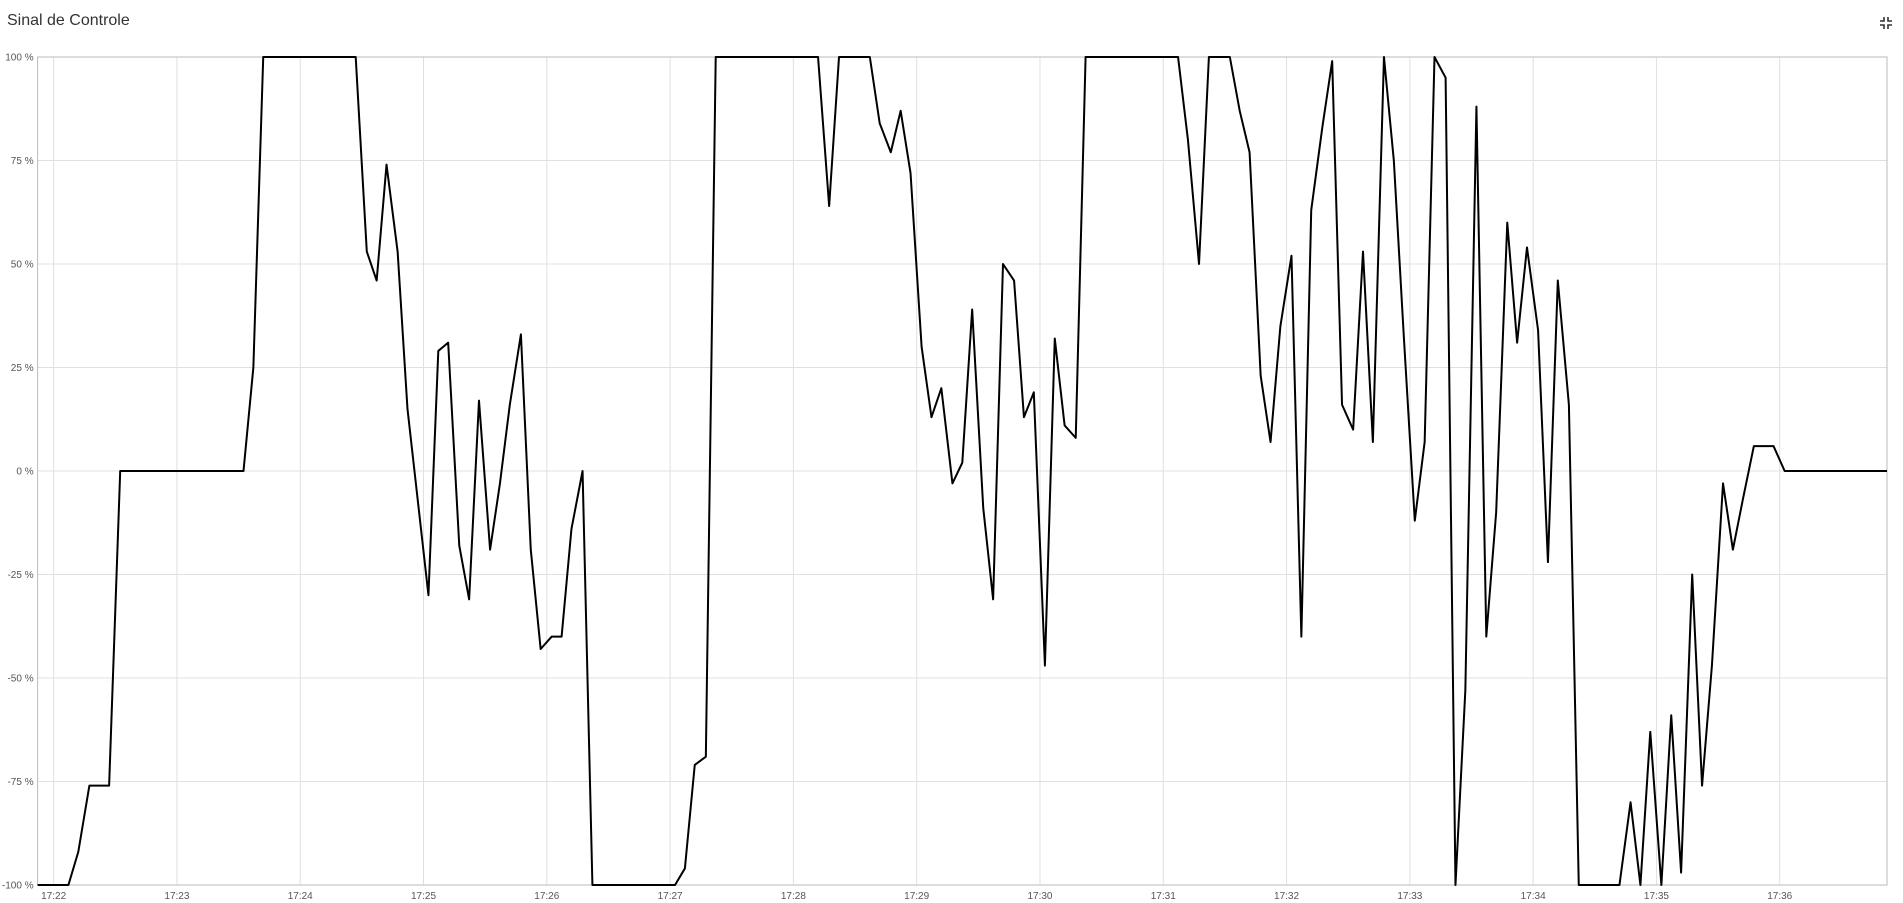 The width and height of the screenshot is (1903, 903). Describe the element at coordinates (176, 896) in the screenshot. I see `x-tick-label: 17:23` at that location.